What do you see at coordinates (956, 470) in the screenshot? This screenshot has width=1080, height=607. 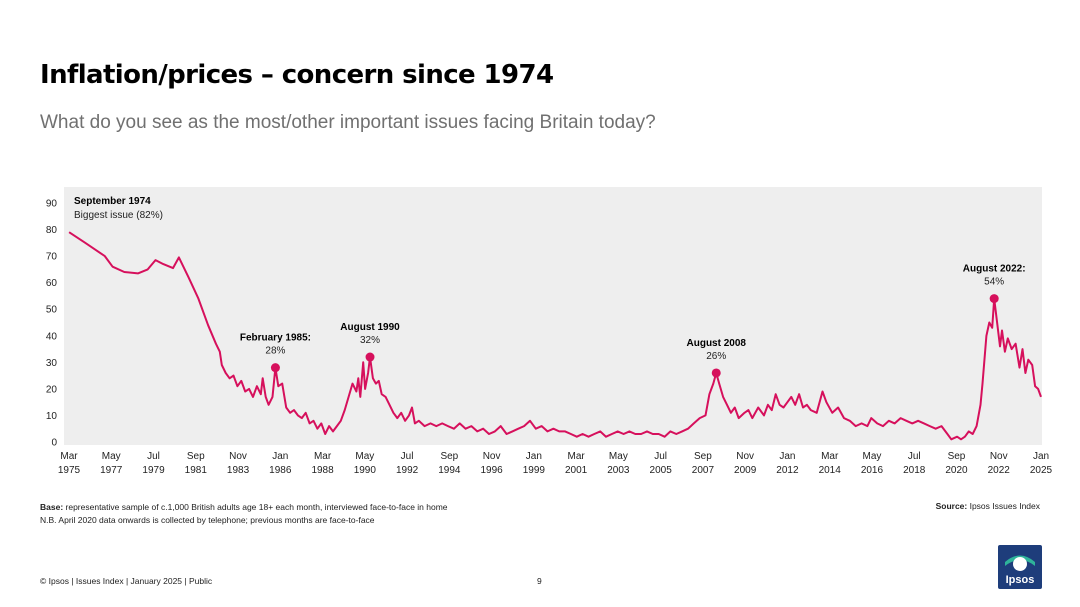 I see `x-tick-year: 2020` at bounding box center [956, 470].